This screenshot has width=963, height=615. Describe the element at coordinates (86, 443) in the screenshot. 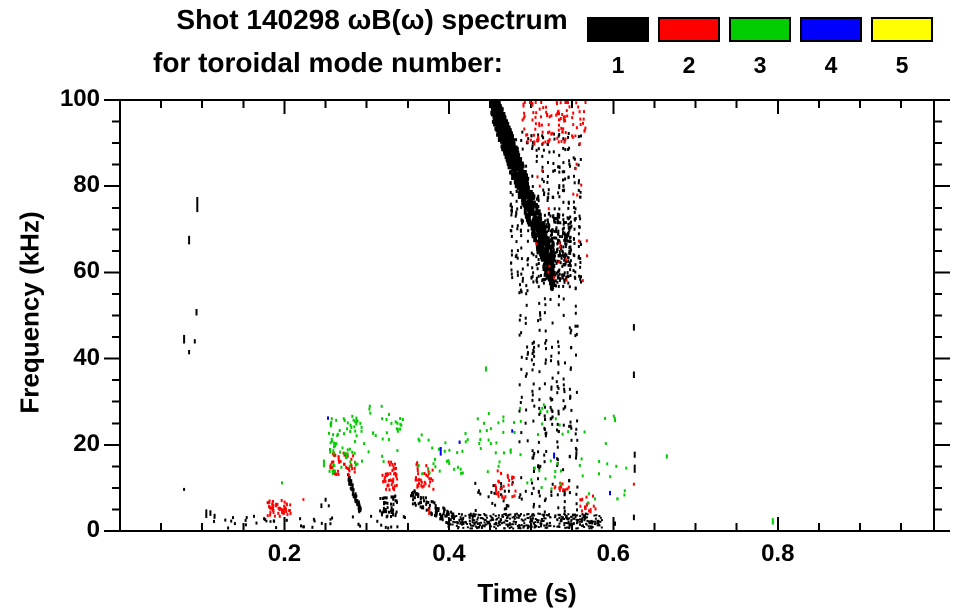

I see `y-tick-label: 20` at that location.